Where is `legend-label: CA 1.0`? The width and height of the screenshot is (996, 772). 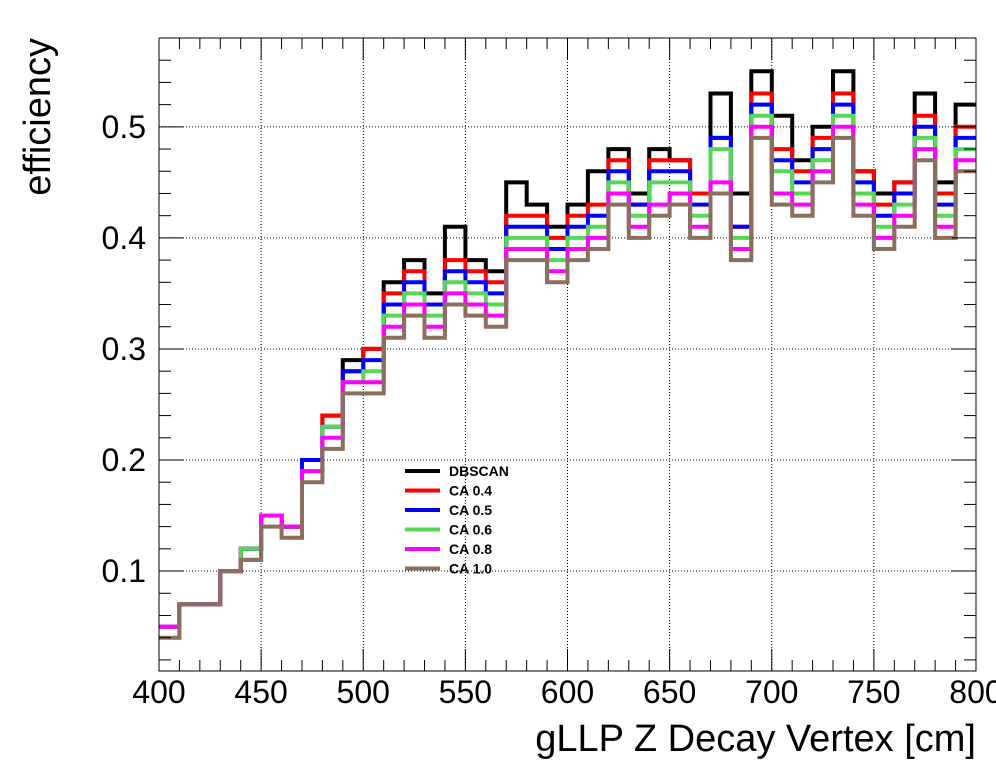
legend-label: CA 1.0 is located at coordinates (470, 569).